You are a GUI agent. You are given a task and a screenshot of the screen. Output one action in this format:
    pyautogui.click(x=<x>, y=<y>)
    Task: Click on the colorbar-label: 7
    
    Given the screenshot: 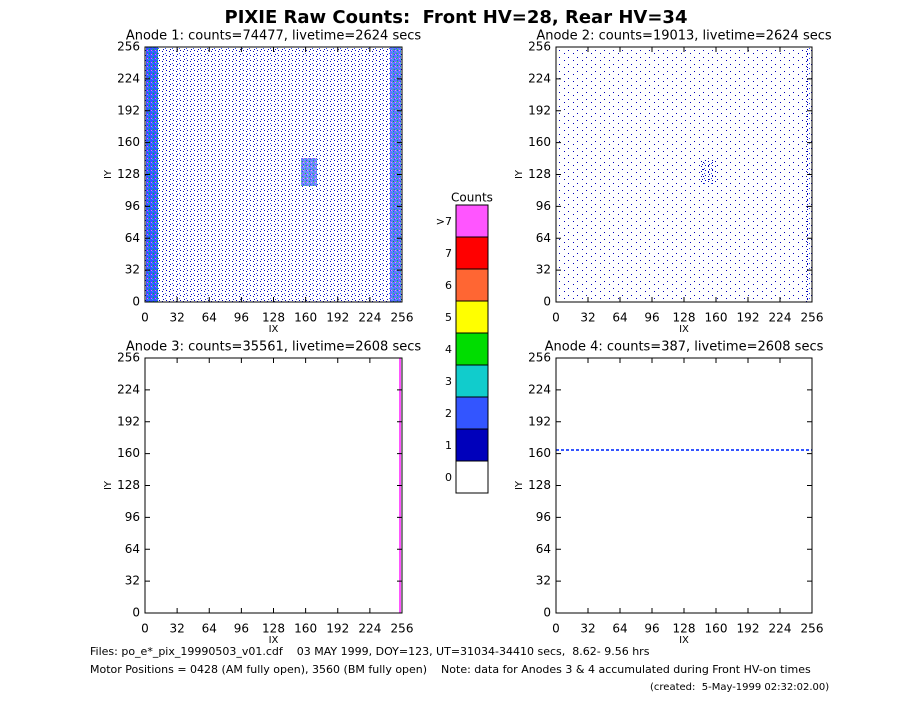 What is the action you would take?
    pyautogui.click(x=448, y=253)
    